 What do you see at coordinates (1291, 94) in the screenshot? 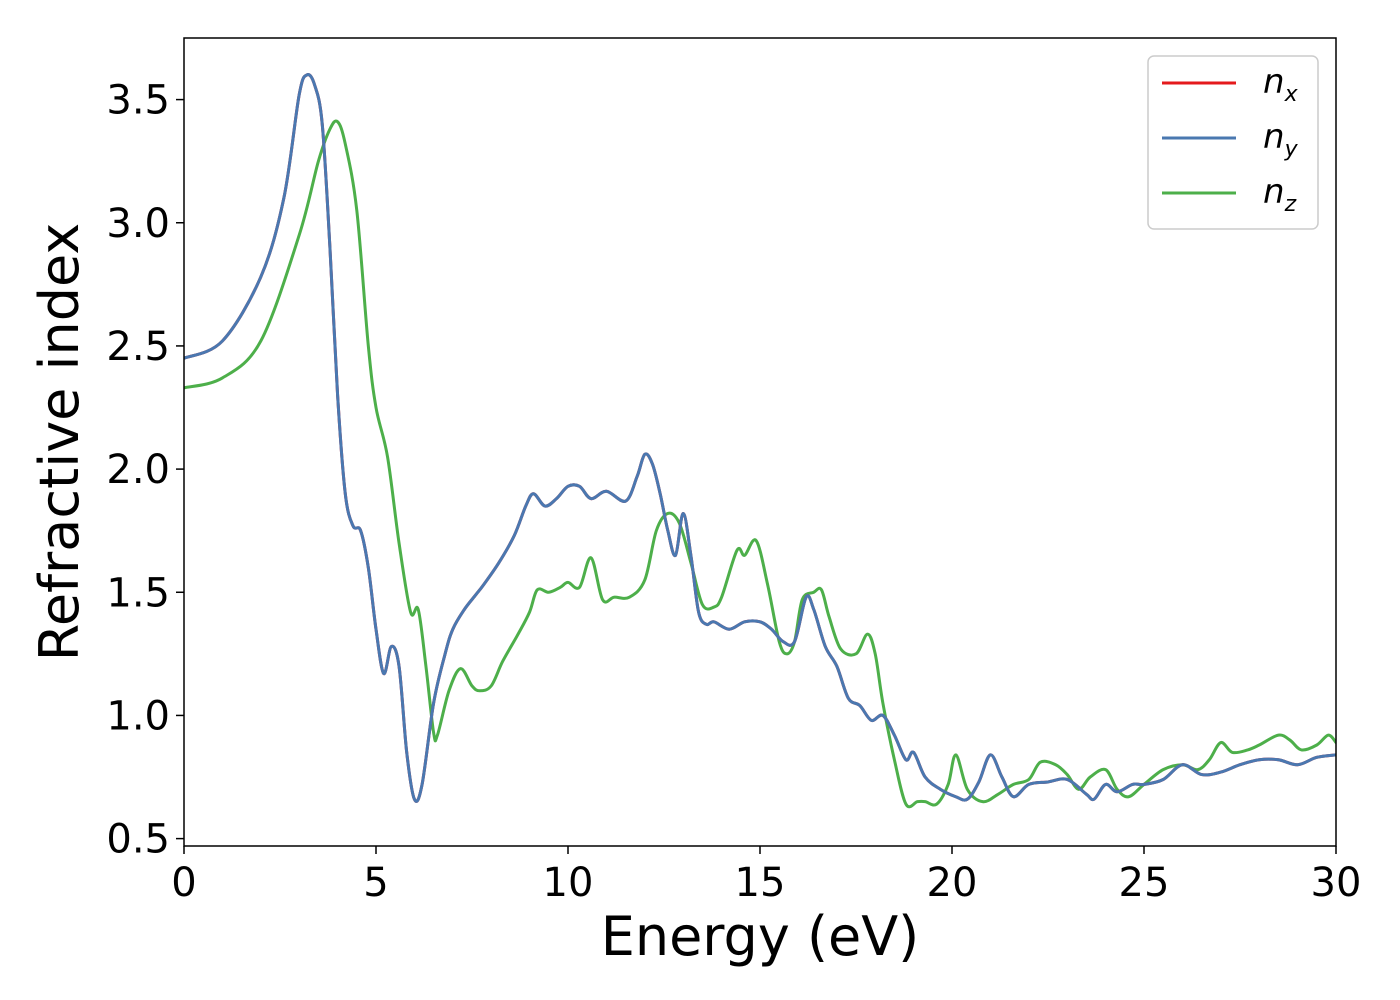
I see `legend-label-subscript: x` at bounding box center [1291, 94].